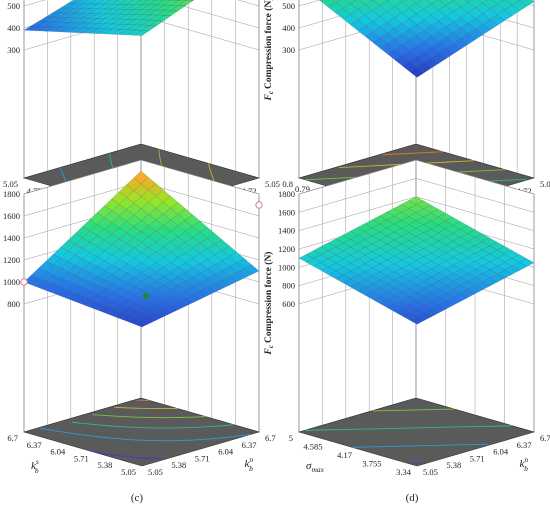 Image resolution: width=550 pixels, height=508 pixels. Describe the element at coordinates (302, 189) in the screenshot. I see `y-tick-label: 0.79` at that location.